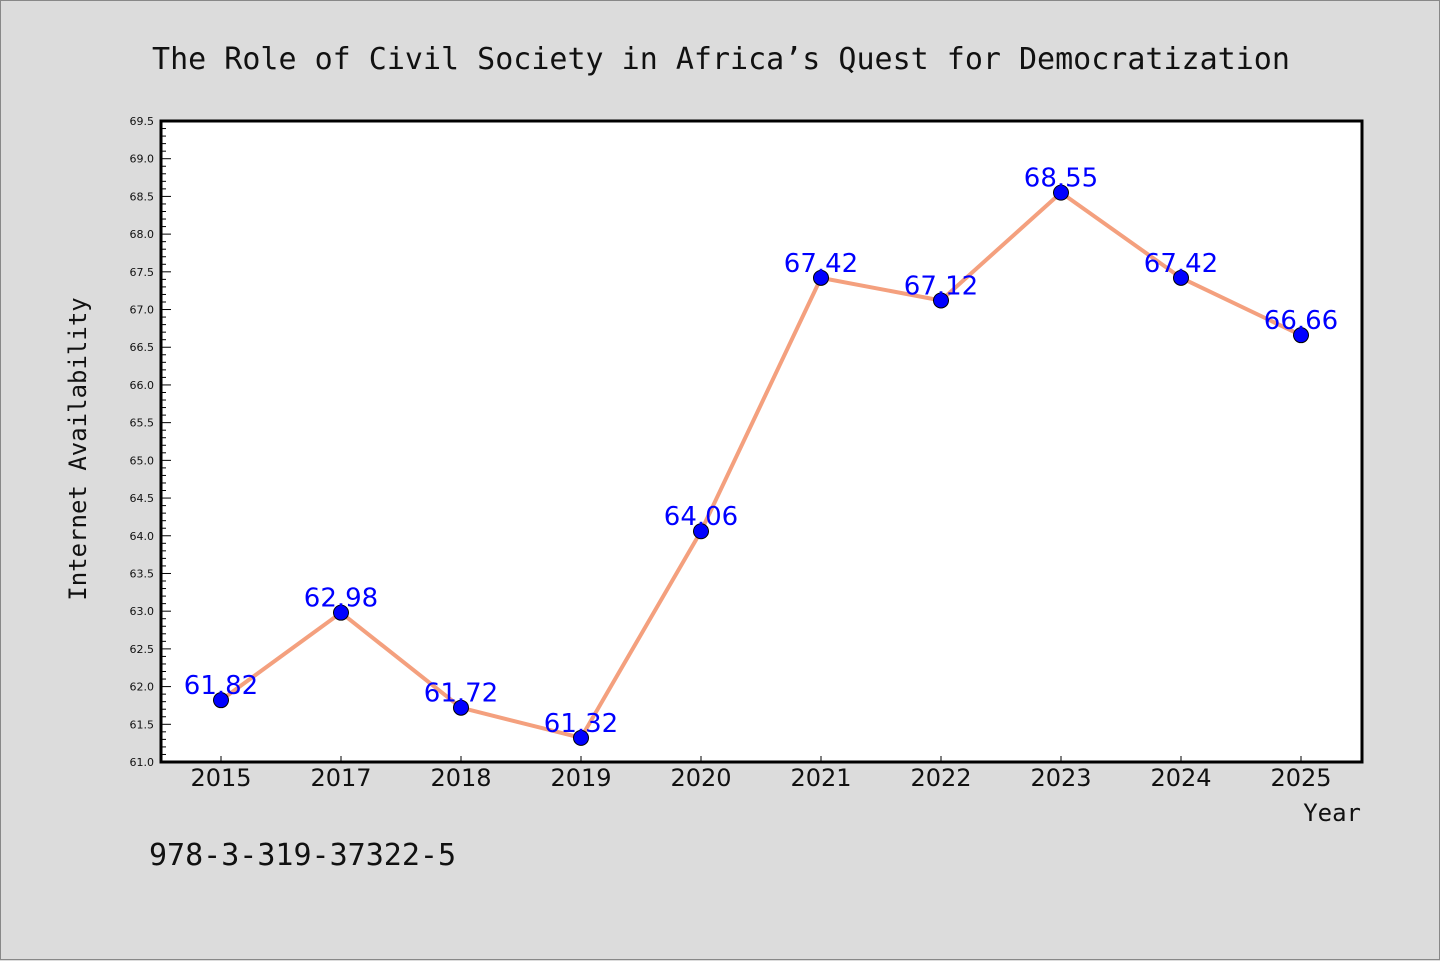 Image resolution: width=1440 pixels, height=961 pixels. I want to click on x-tick-label: 2023, so click(1060, 778).